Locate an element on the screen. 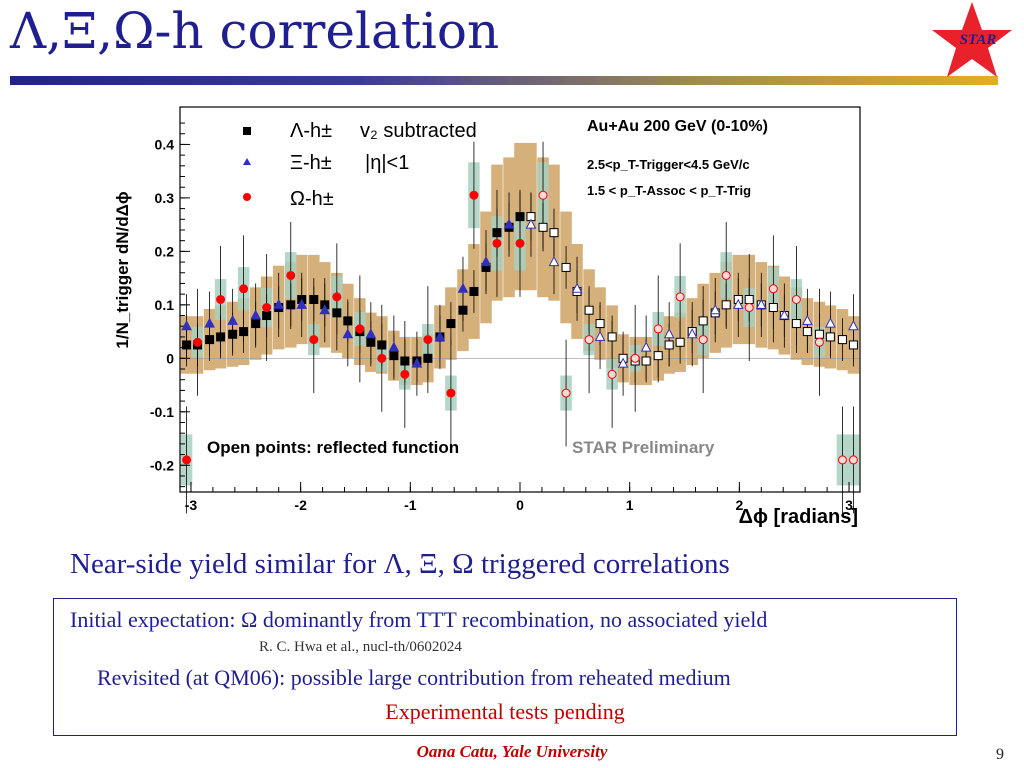 This screenshot has width=1024, height=768. x-axis-label: Δϕ [radians] is located at coordinates (798, 517).